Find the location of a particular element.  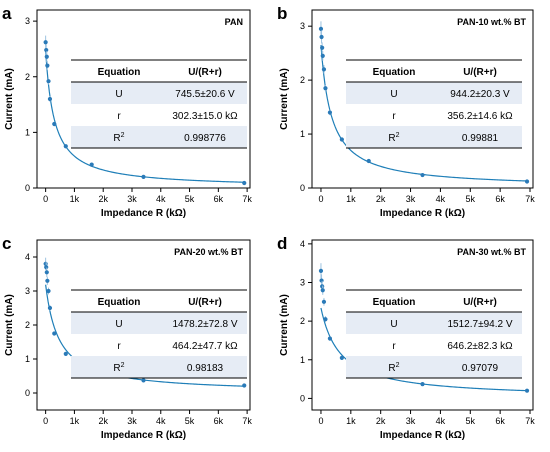

panel-letter: d is located at coordinates (282, 243).